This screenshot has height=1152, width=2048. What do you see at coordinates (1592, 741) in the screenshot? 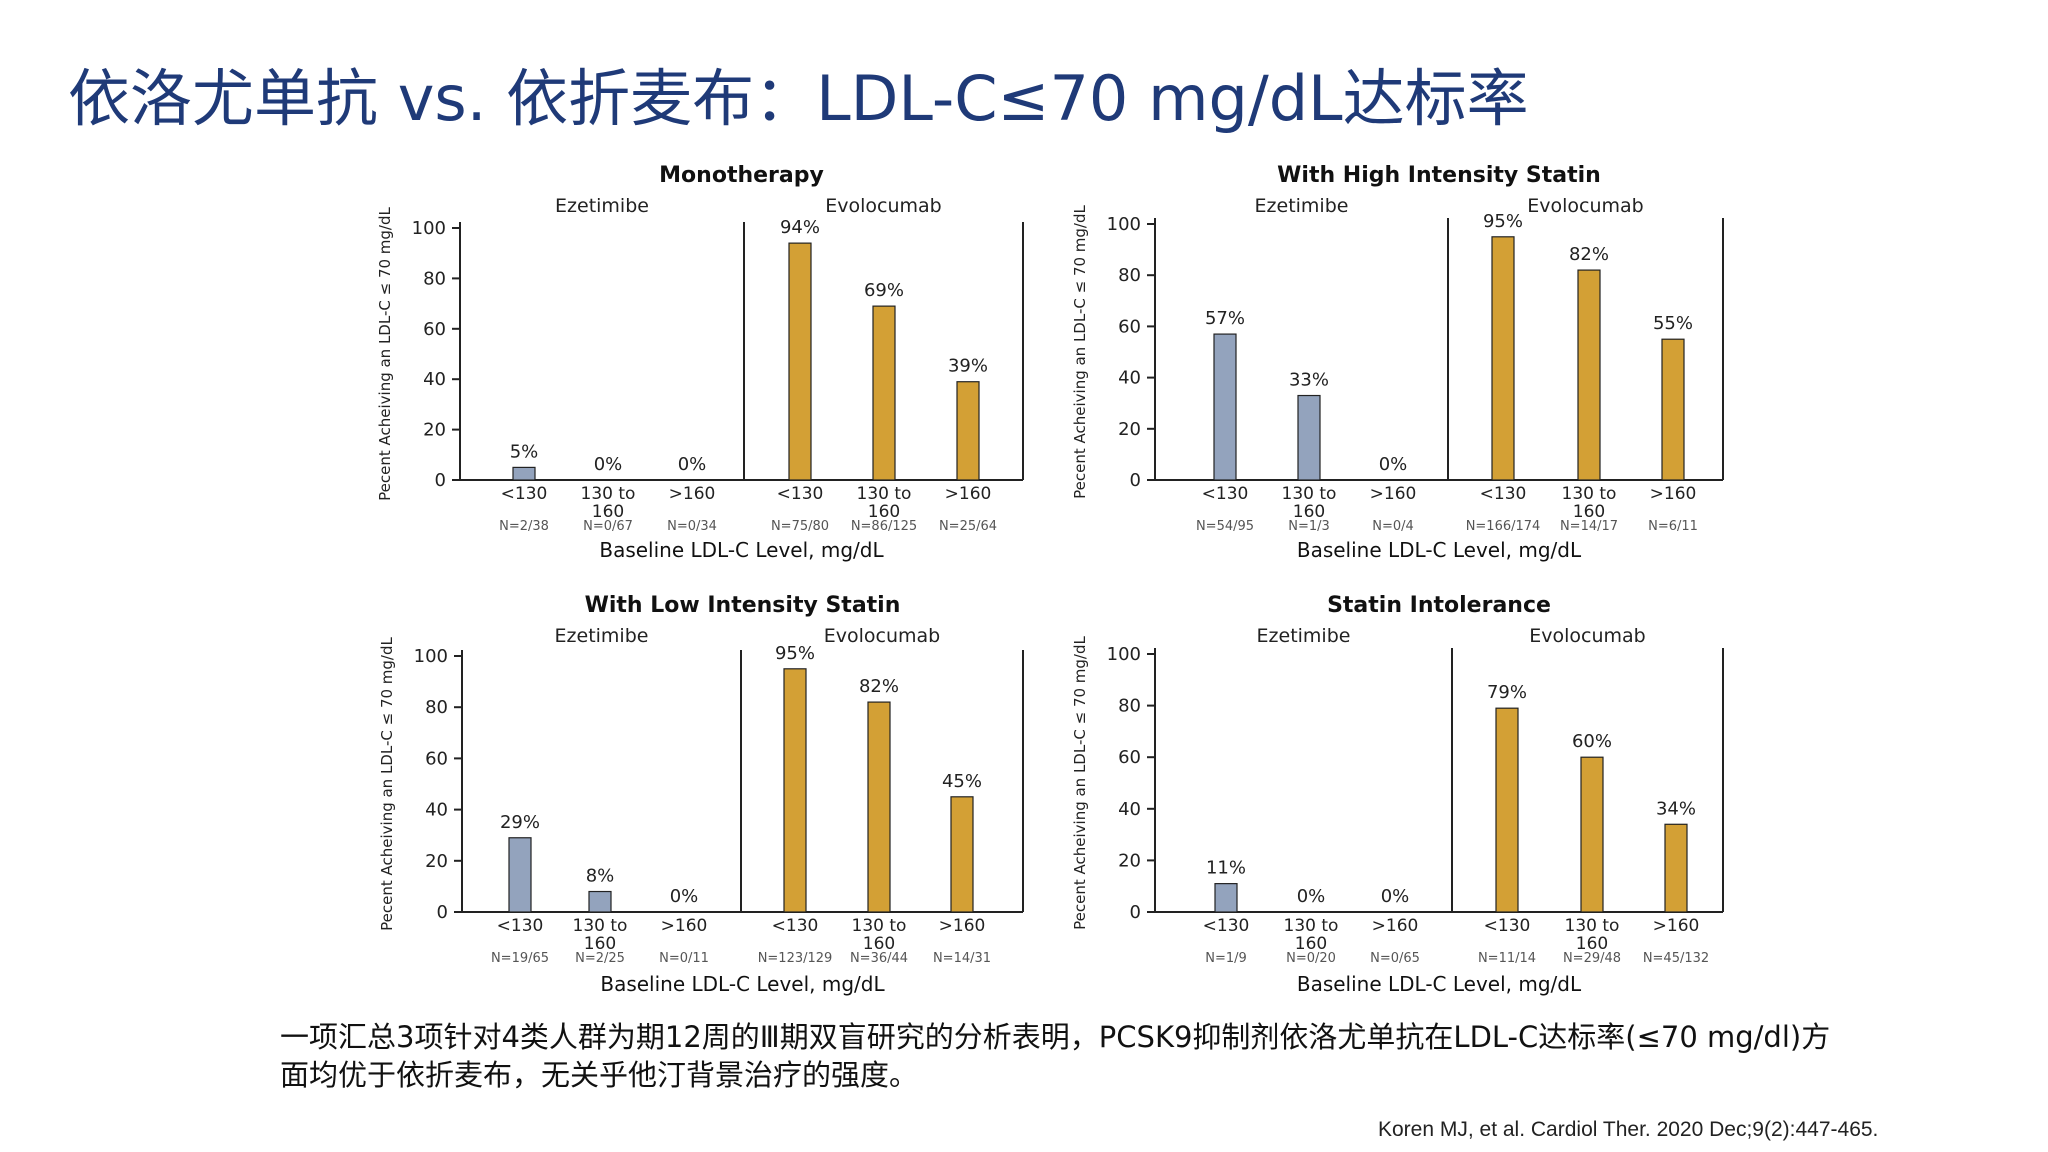
I see `data-label: 60%` at bounding box center [1592, 741].